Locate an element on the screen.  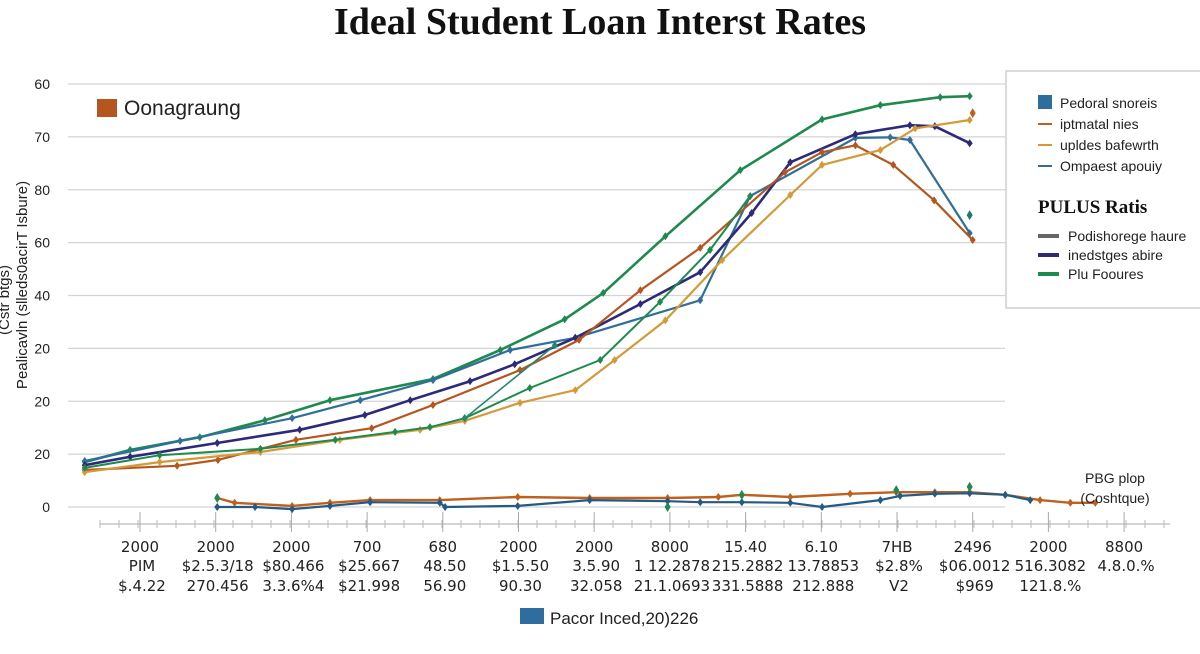
y-tick-label: 70 is located at coordinates (42, 137).